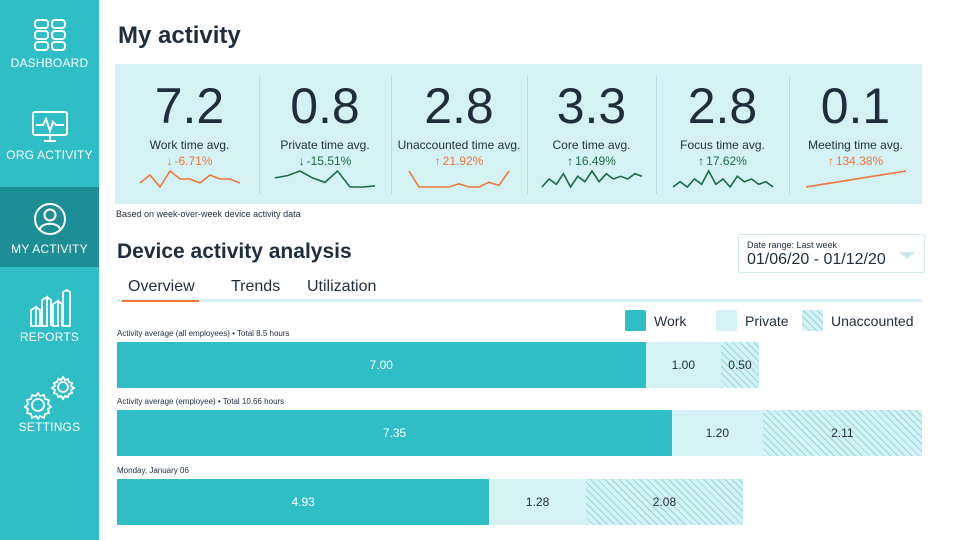  I want to click on kpi-change: ↑ 17.62%, so click(722, 161).